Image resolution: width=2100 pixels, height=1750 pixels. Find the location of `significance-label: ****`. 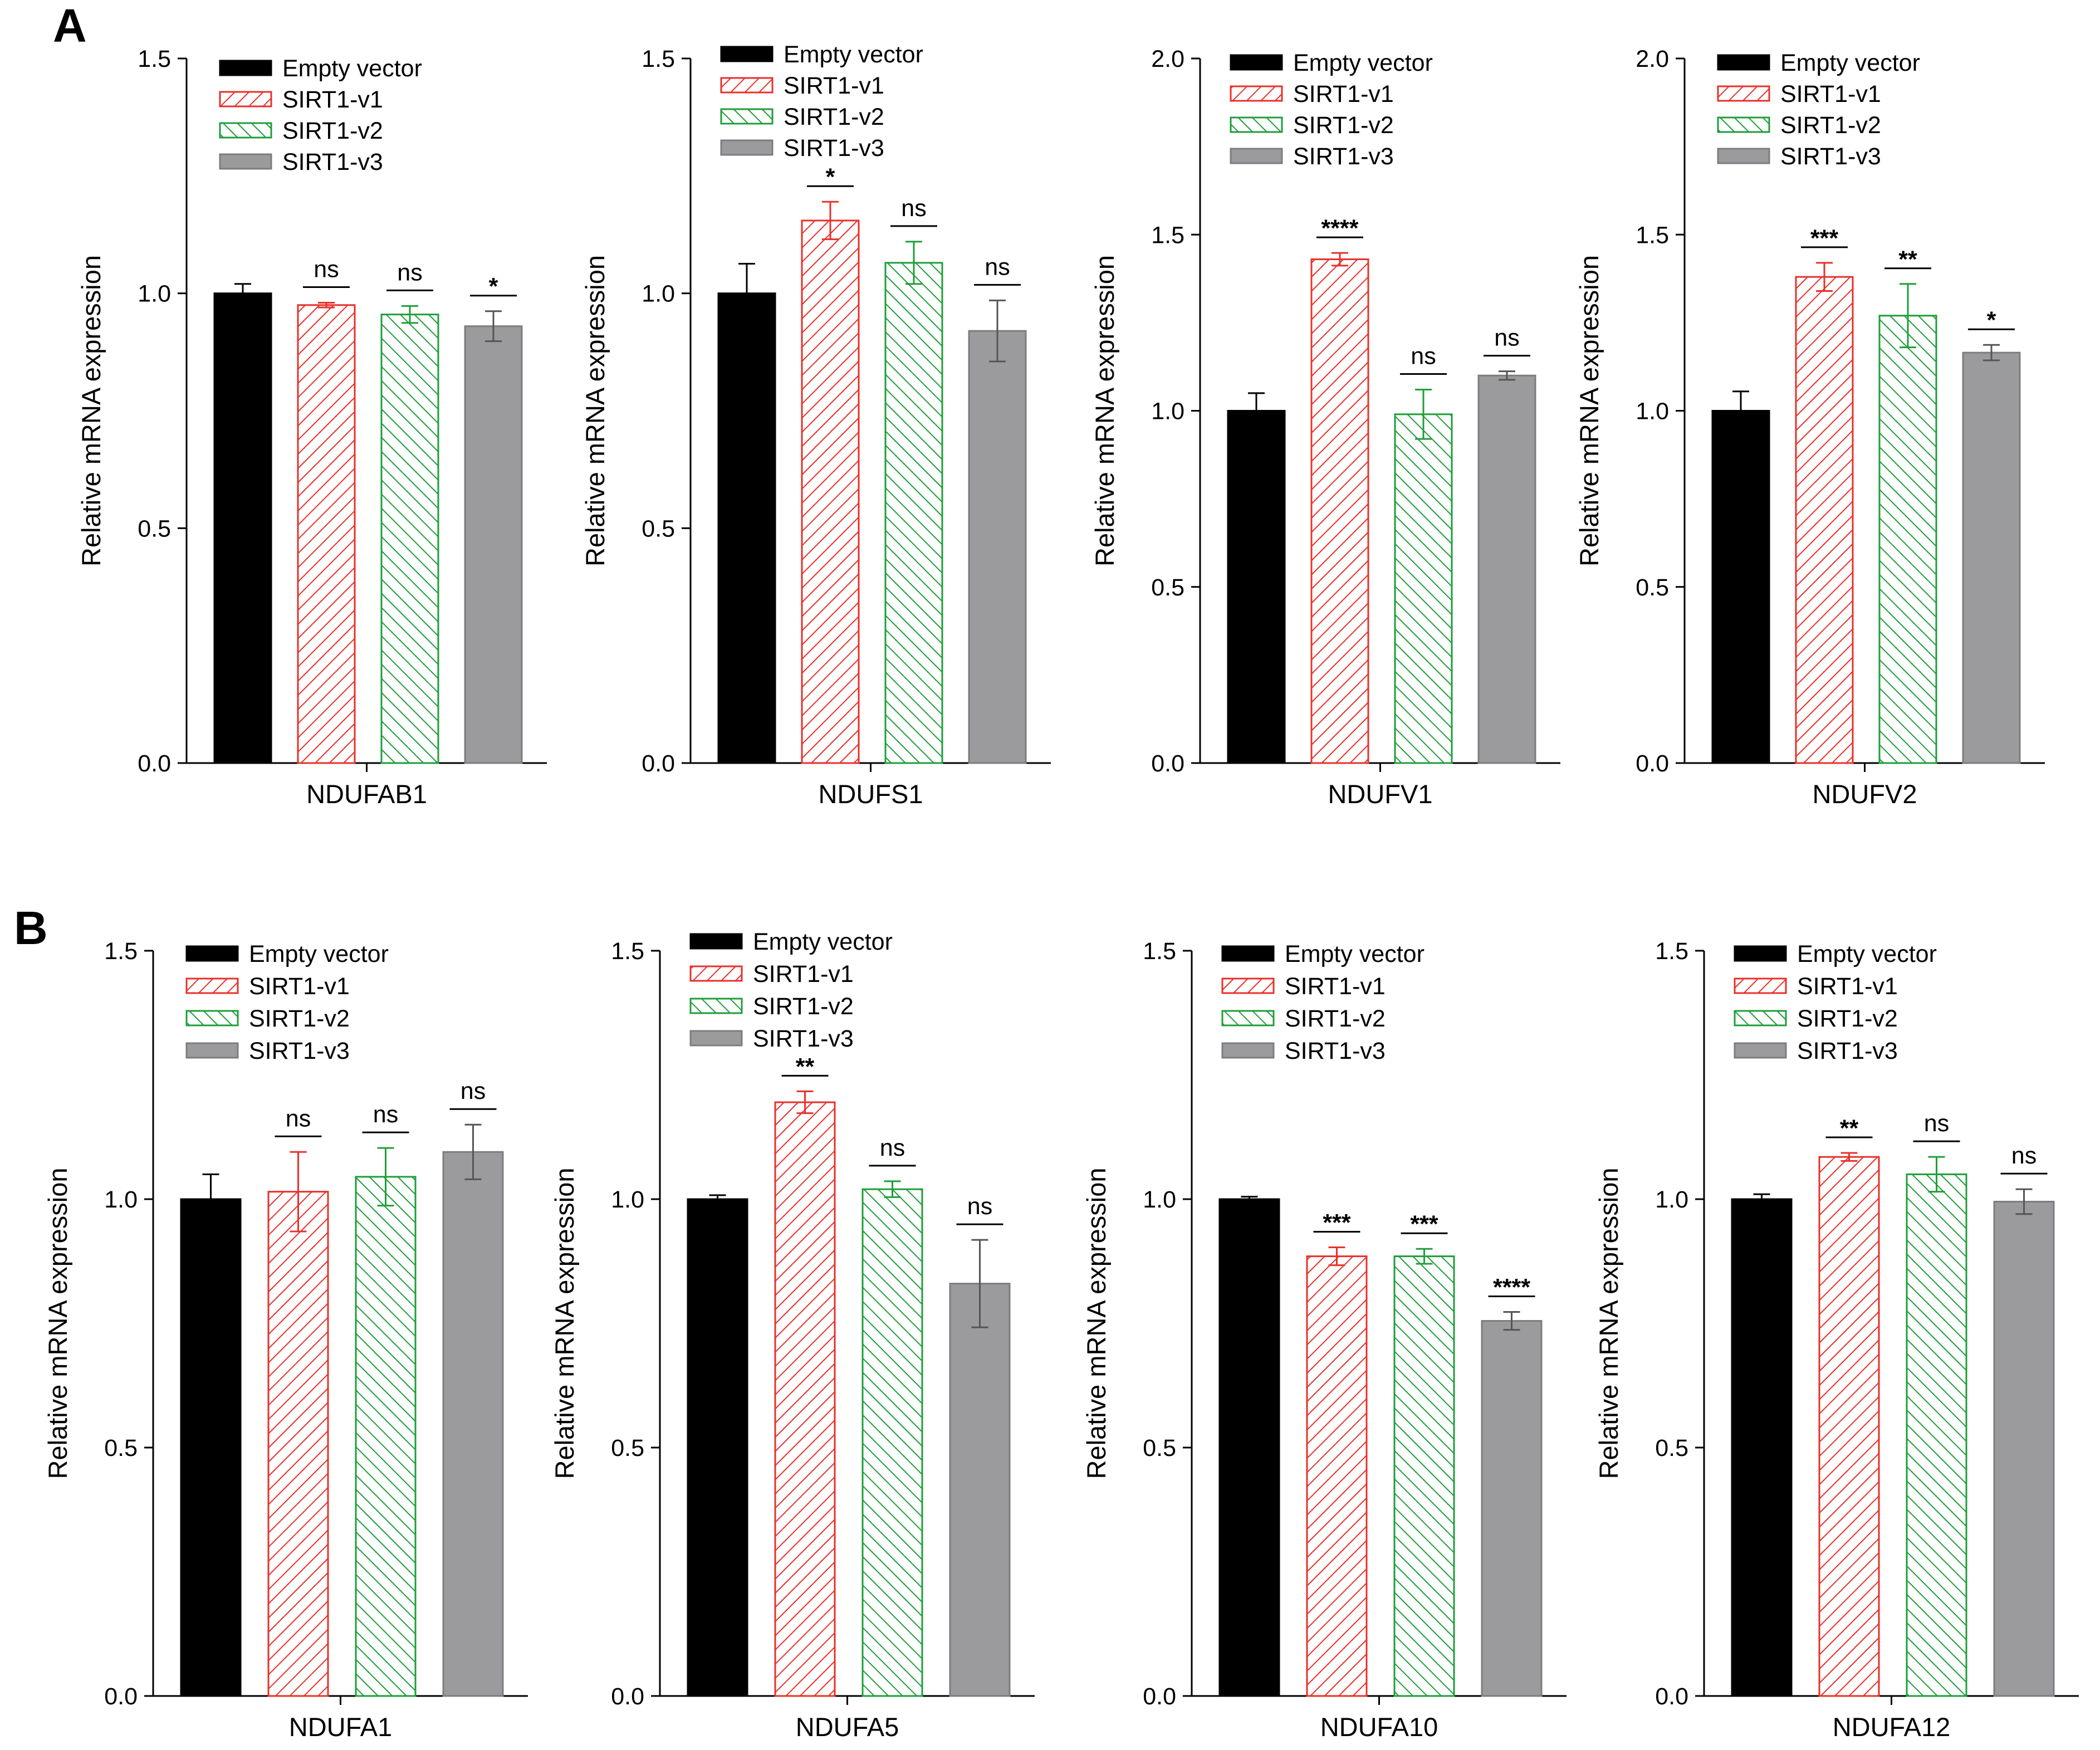

significance-label: **** is located at coordinates (1340, 228).